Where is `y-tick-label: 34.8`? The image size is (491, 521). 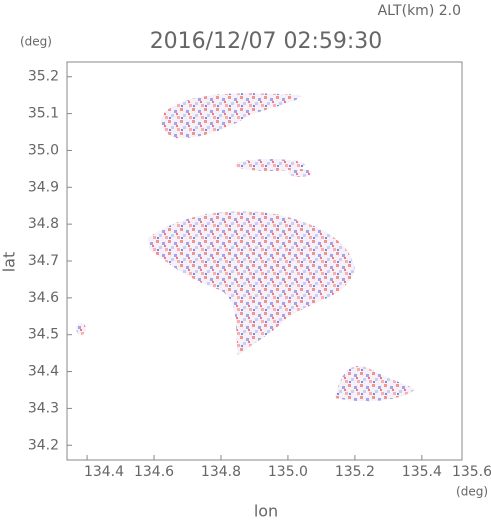
y-tick-label: 34.8 is located at coordinates (43, 224).